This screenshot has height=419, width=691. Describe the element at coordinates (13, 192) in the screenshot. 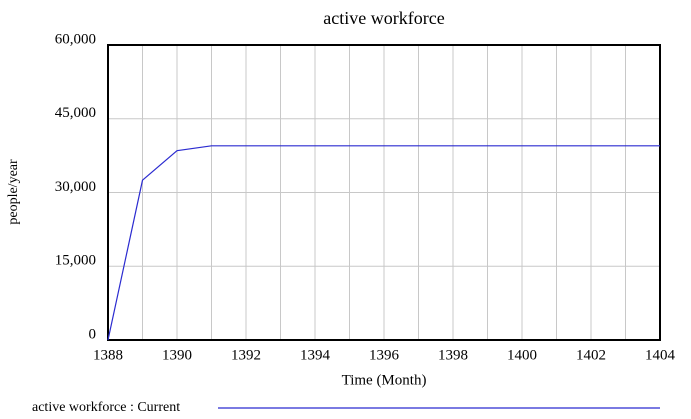

I see `y-axis-label: people/year` at that location.